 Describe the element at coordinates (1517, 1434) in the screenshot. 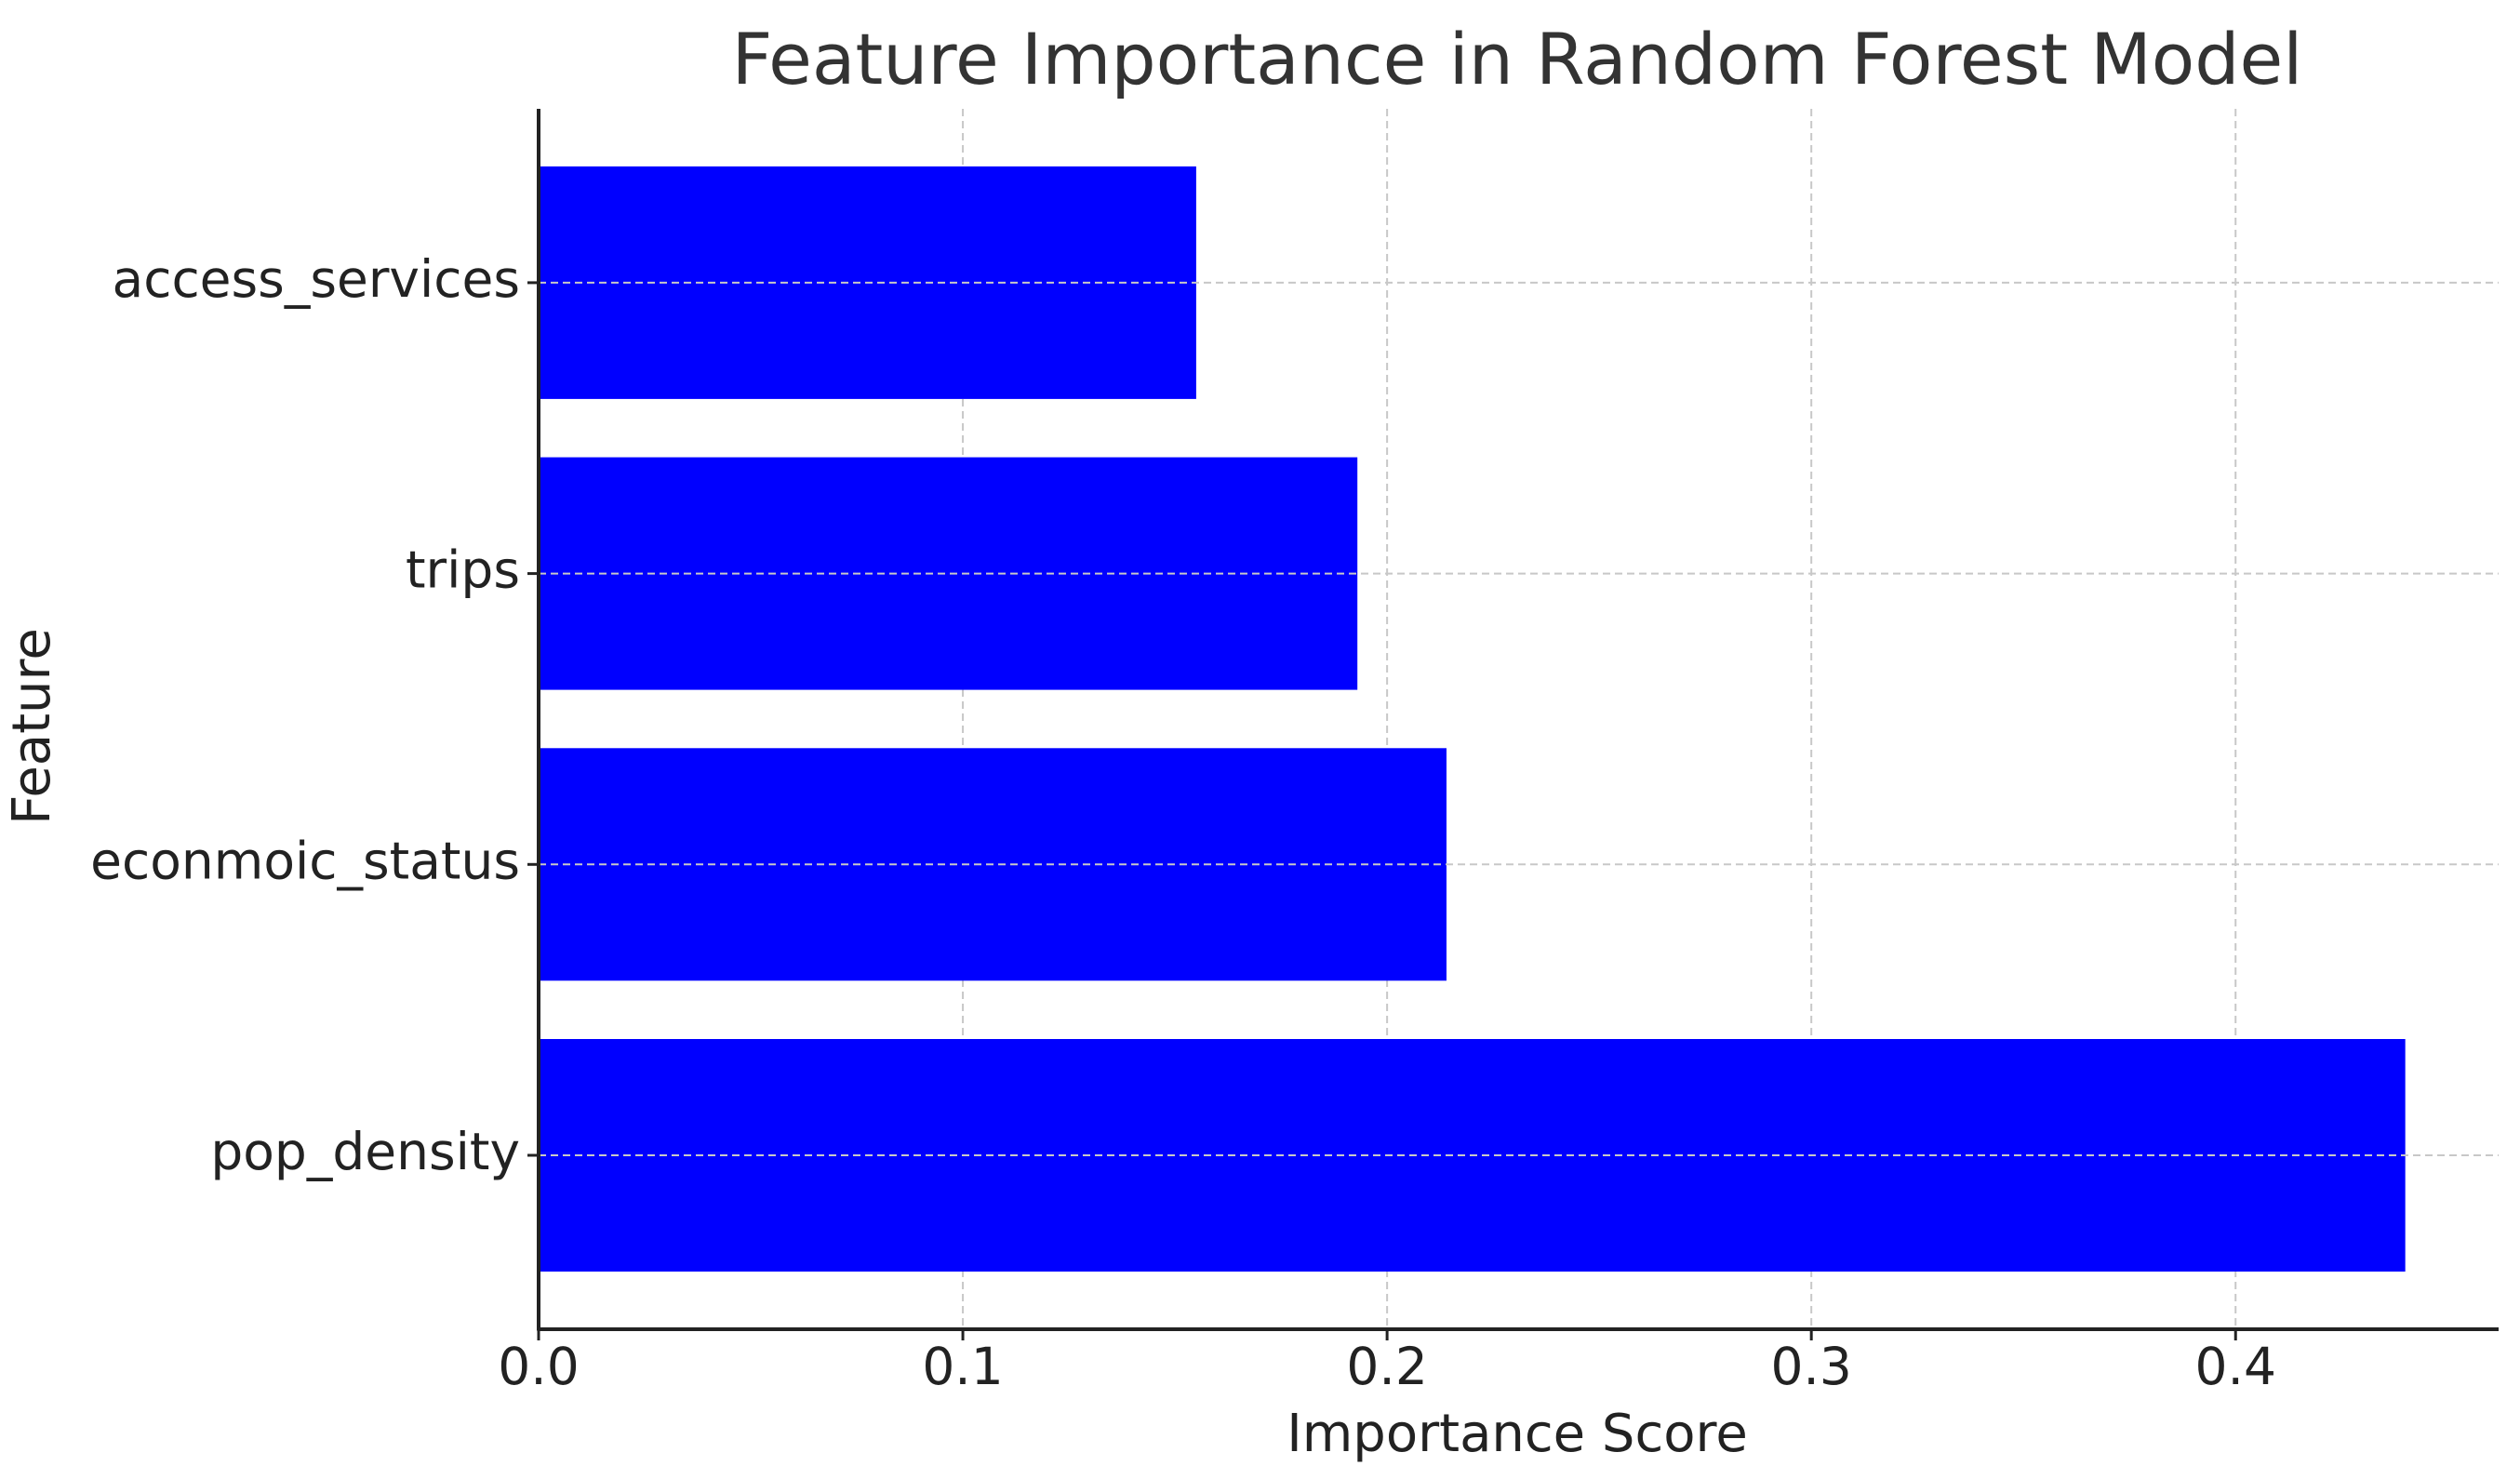

I see `x-axis-label: Importance Score` at that location.